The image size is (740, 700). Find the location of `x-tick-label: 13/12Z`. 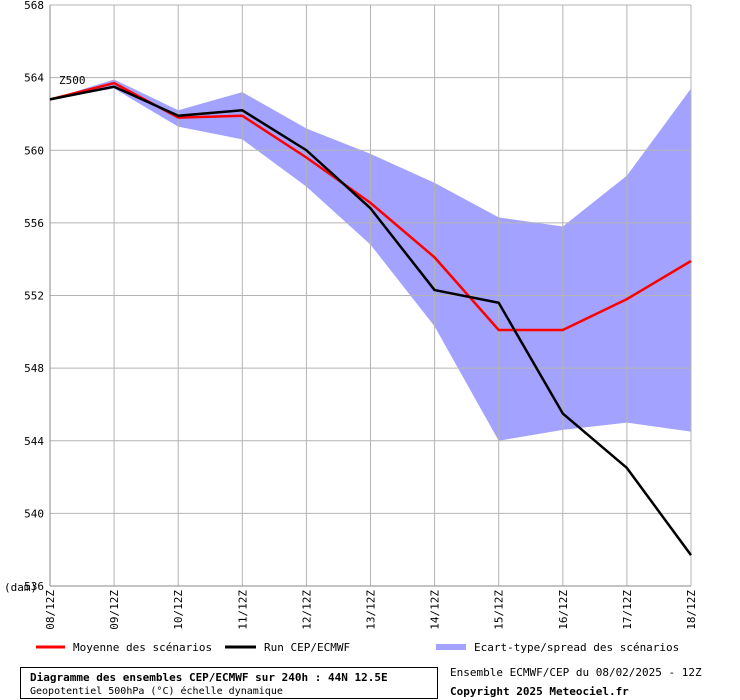

x-tick-label: 13/12Z is located at coordinates (371, 610).